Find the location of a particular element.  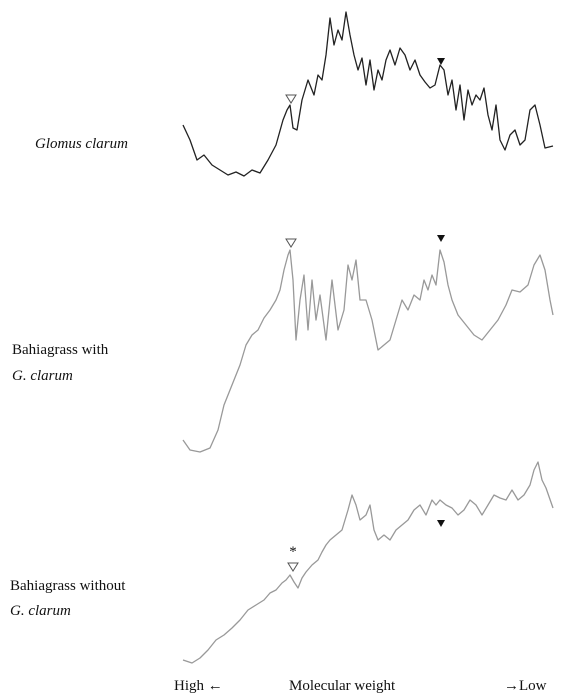

panel-label: Glomus clarum is located at coordinates (81, 144).